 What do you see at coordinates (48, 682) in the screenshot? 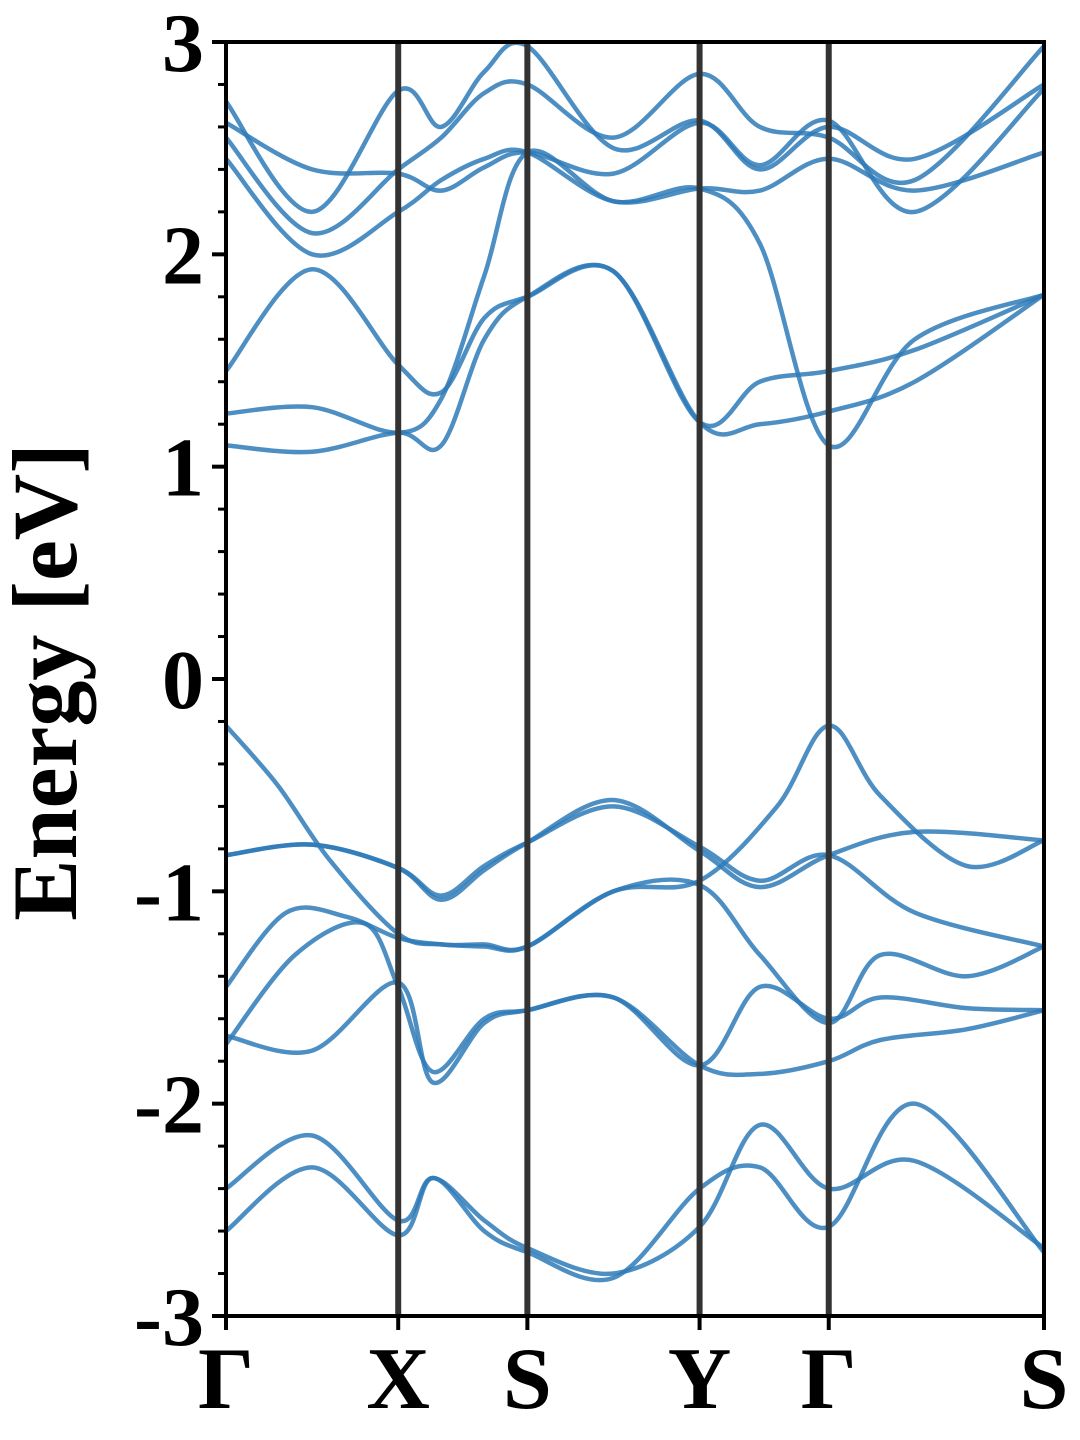
I see `y-axis-label: Energy [eV]` at bounding box center [48, 682].